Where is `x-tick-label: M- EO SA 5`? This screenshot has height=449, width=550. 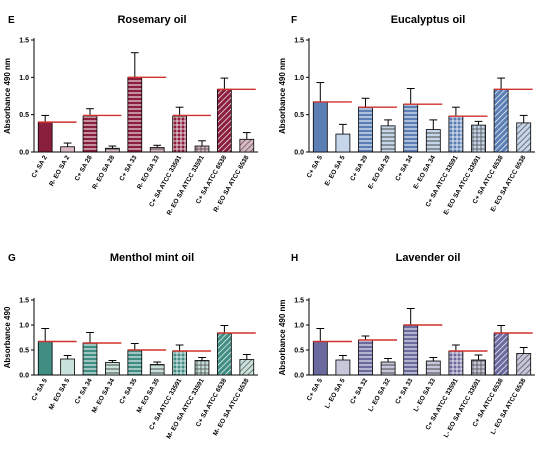 x-tick-label: M- EO SA 5 is located at coordinates (60, 394).